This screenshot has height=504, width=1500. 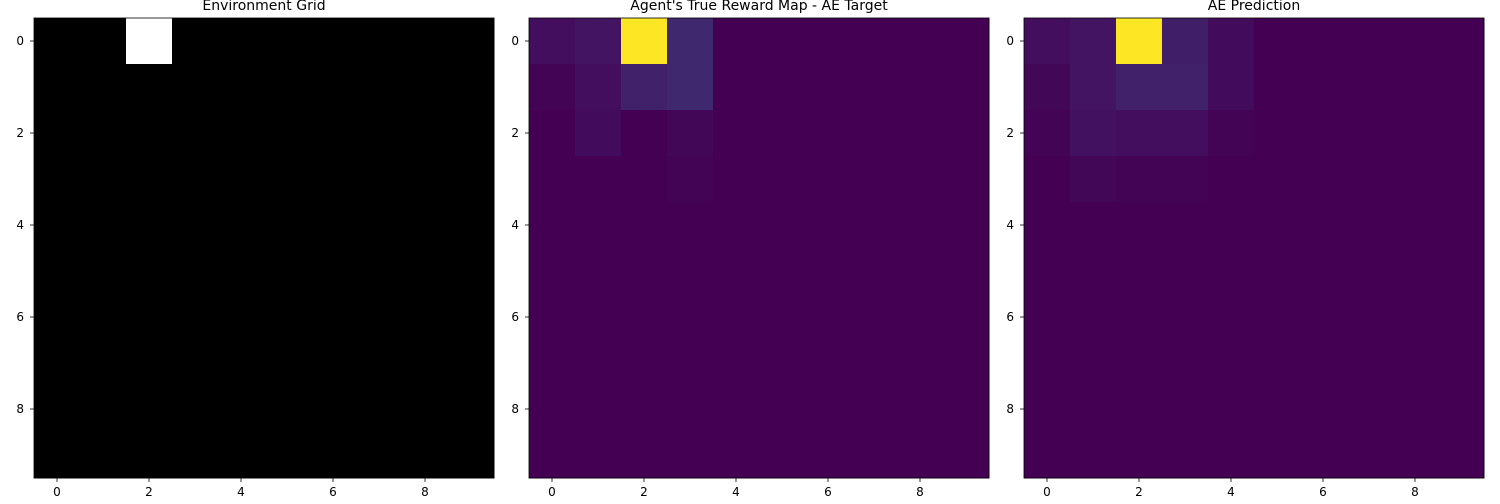 I want to click on x-tick-label: 0, so click(x=57, y=492).